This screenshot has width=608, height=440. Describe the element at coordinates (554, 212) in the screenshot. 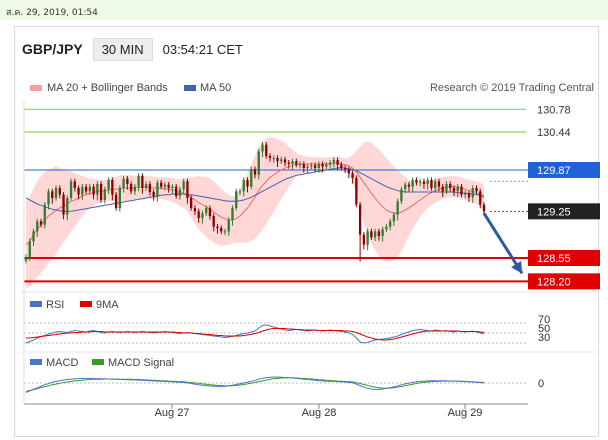

I see `current-price-label: 129.25` at that location.